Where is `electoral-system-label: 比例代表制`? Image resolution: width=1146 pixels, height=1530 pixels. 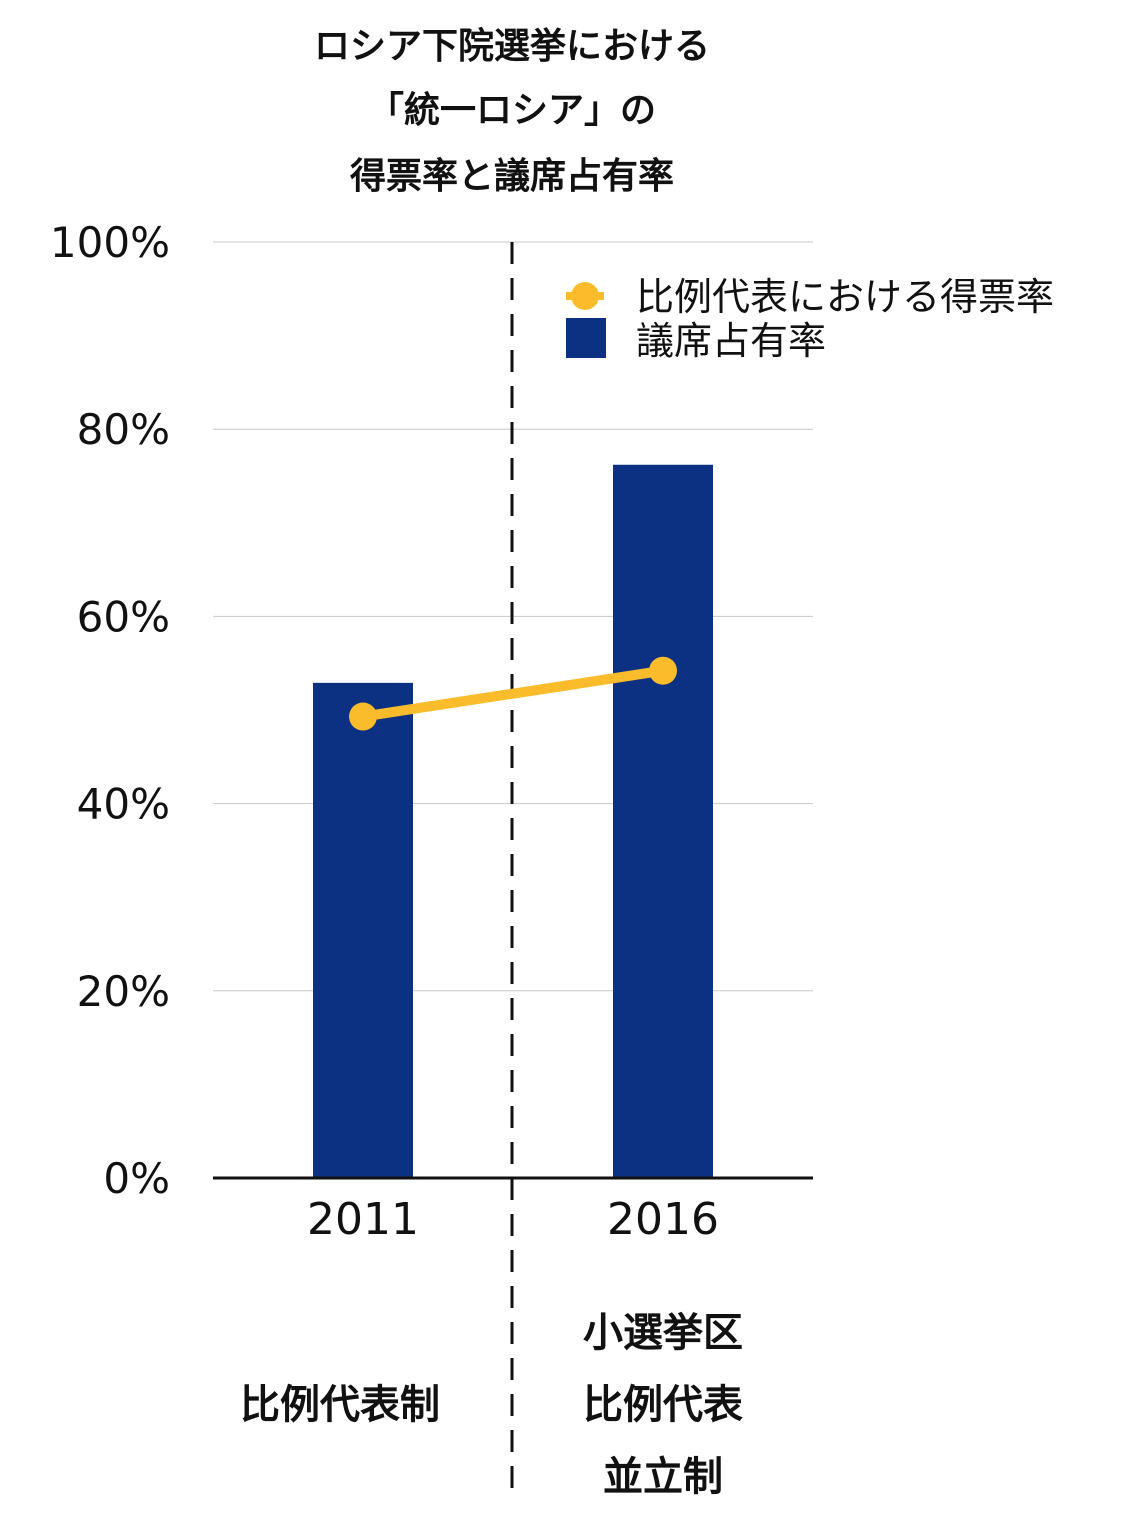
electoral-system-label: 比例代表制 is located at coordinates (340, 1405).